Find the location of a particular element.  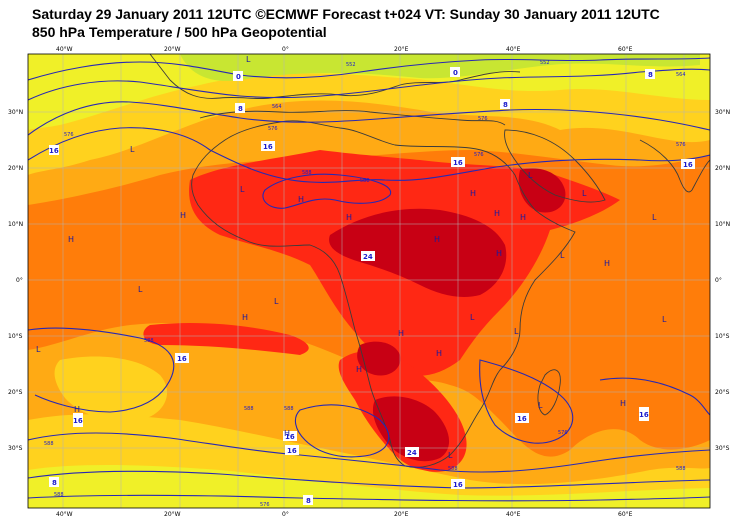

lat-tick: 10°N is located at coordinates (15, 224).